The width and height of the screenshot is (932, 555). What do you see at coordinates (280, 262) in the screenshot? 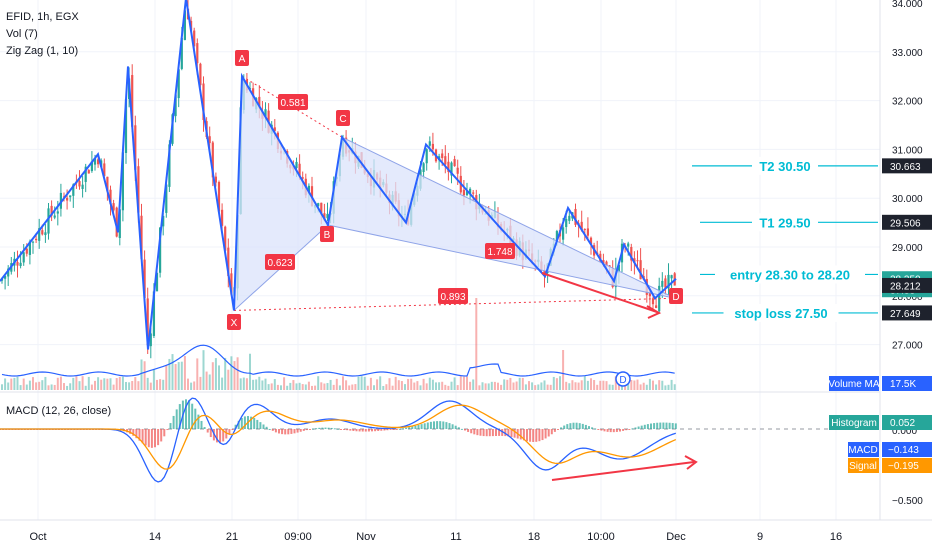
I see `ratio-box` at bounding box center [280, 262].